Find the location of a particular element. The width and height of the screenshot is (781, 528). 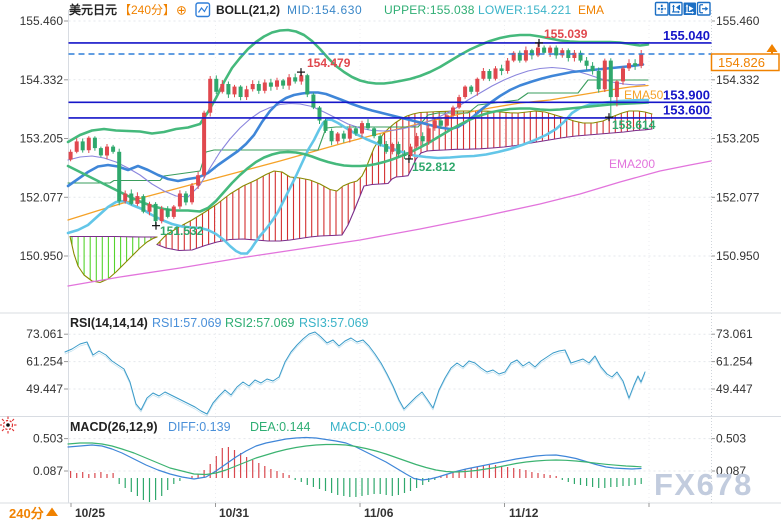

svg-text: 11/06 is located at coordinates (379, 513).